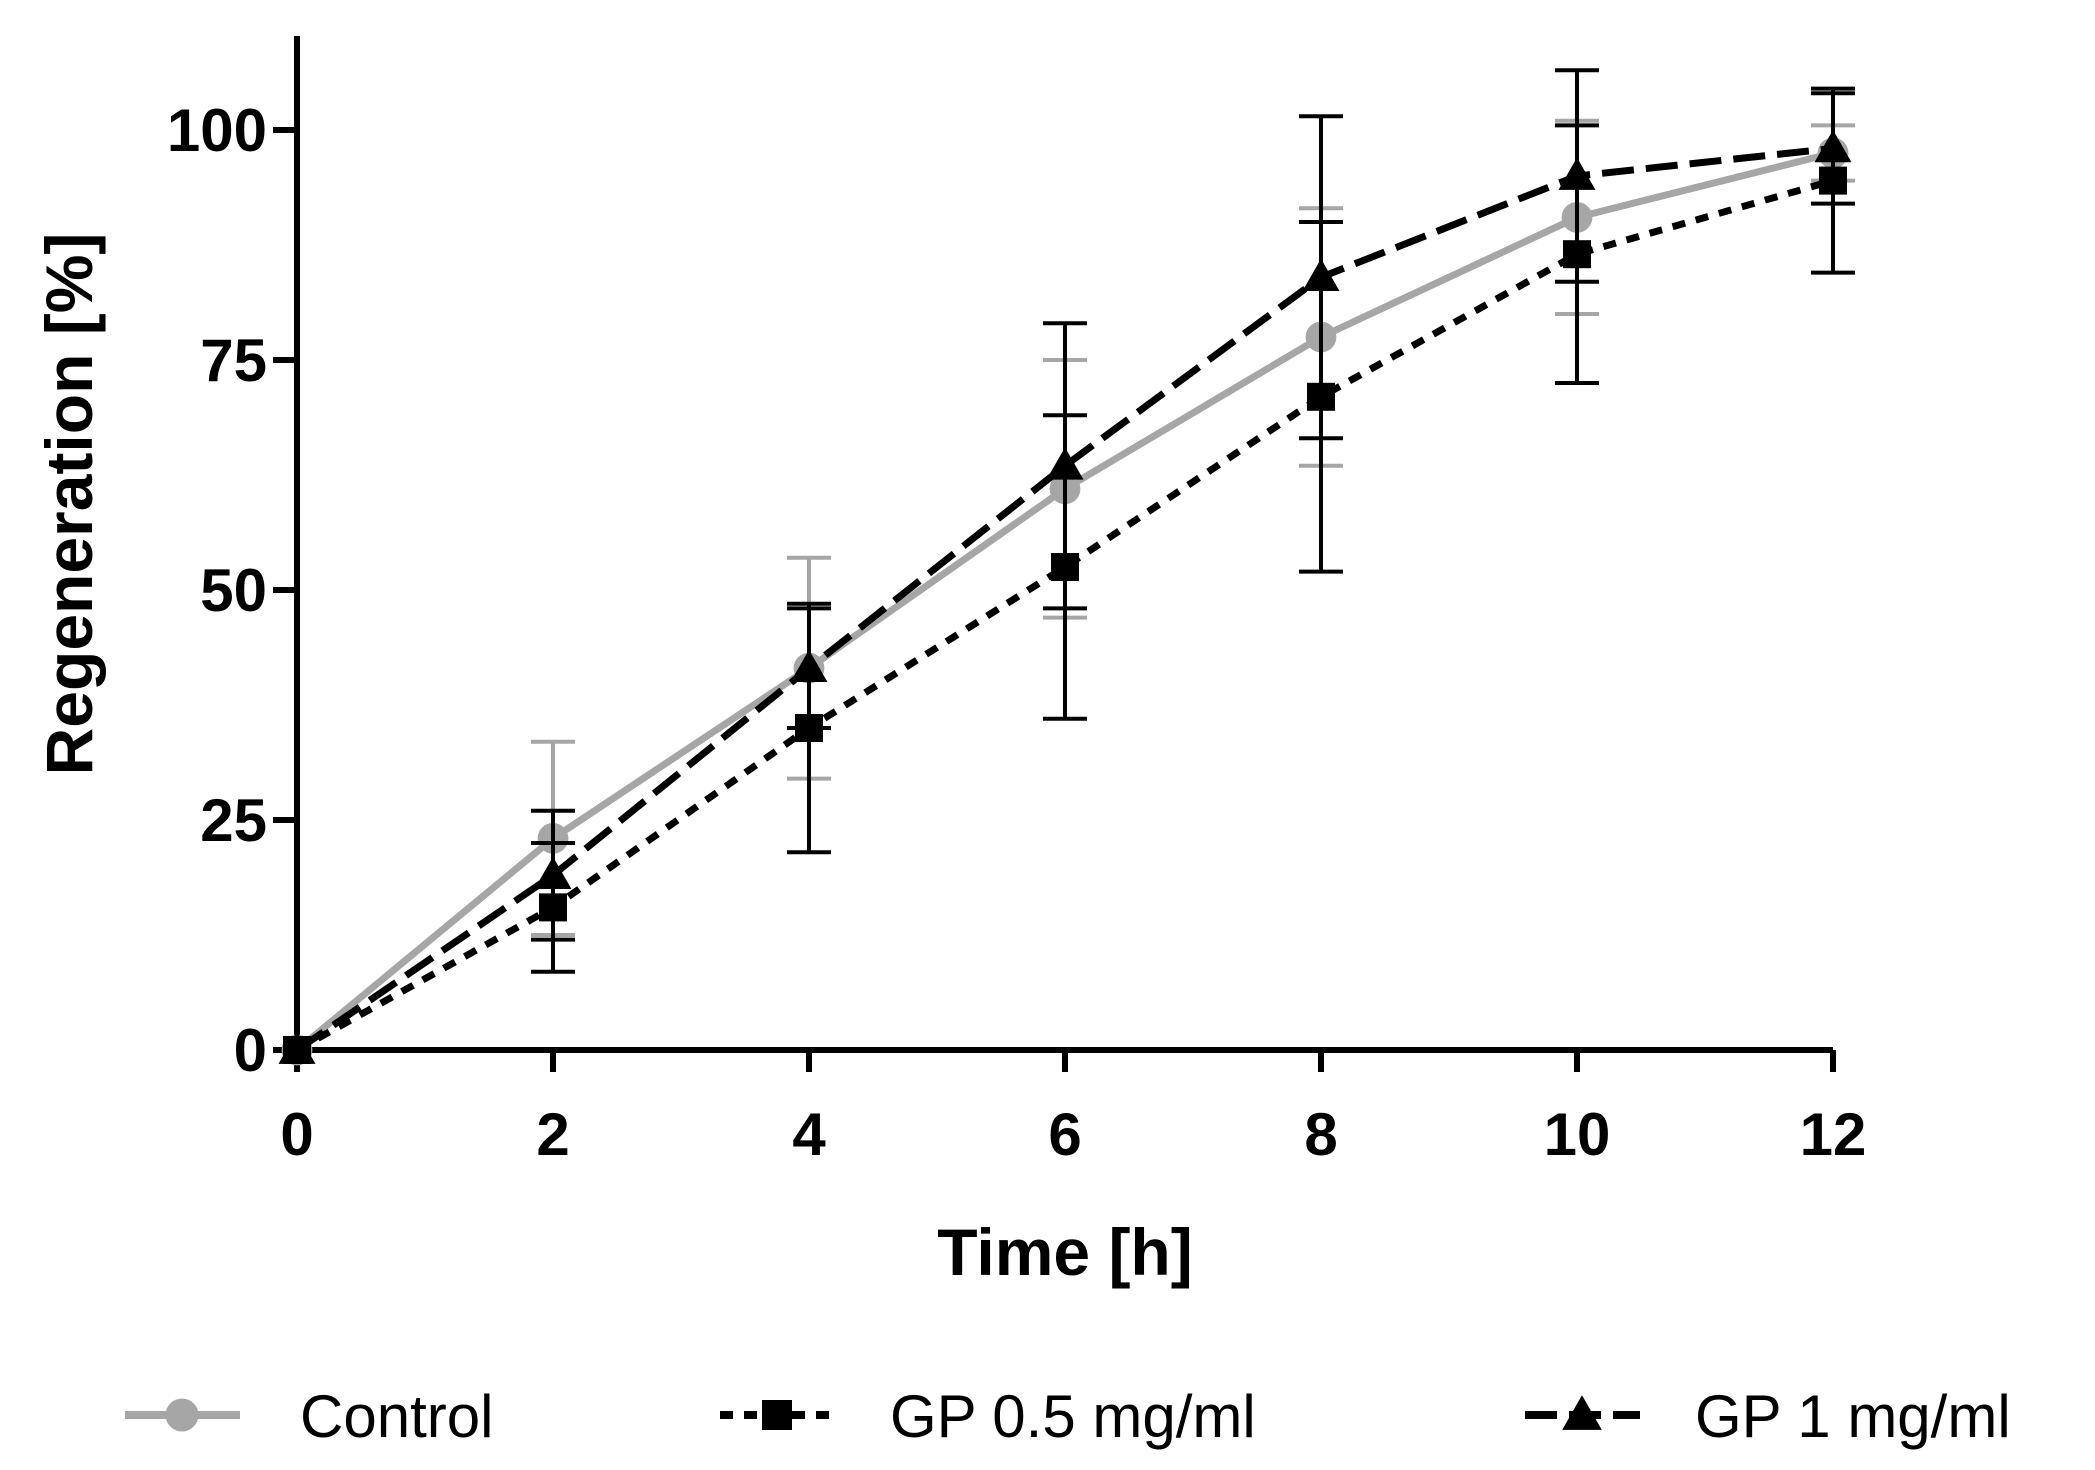 The height and width of the screenshot is (1470, 2095). What do you see at coordinates (1064, 1252) in the screenshot?
I see `x-axis-title: Time [h]` at bounding box center [1064, 1252].